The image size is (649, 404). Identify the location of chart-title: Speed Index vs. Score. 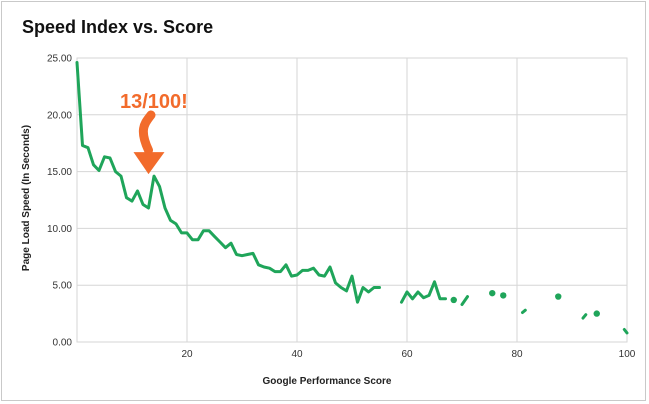
(118, 27).